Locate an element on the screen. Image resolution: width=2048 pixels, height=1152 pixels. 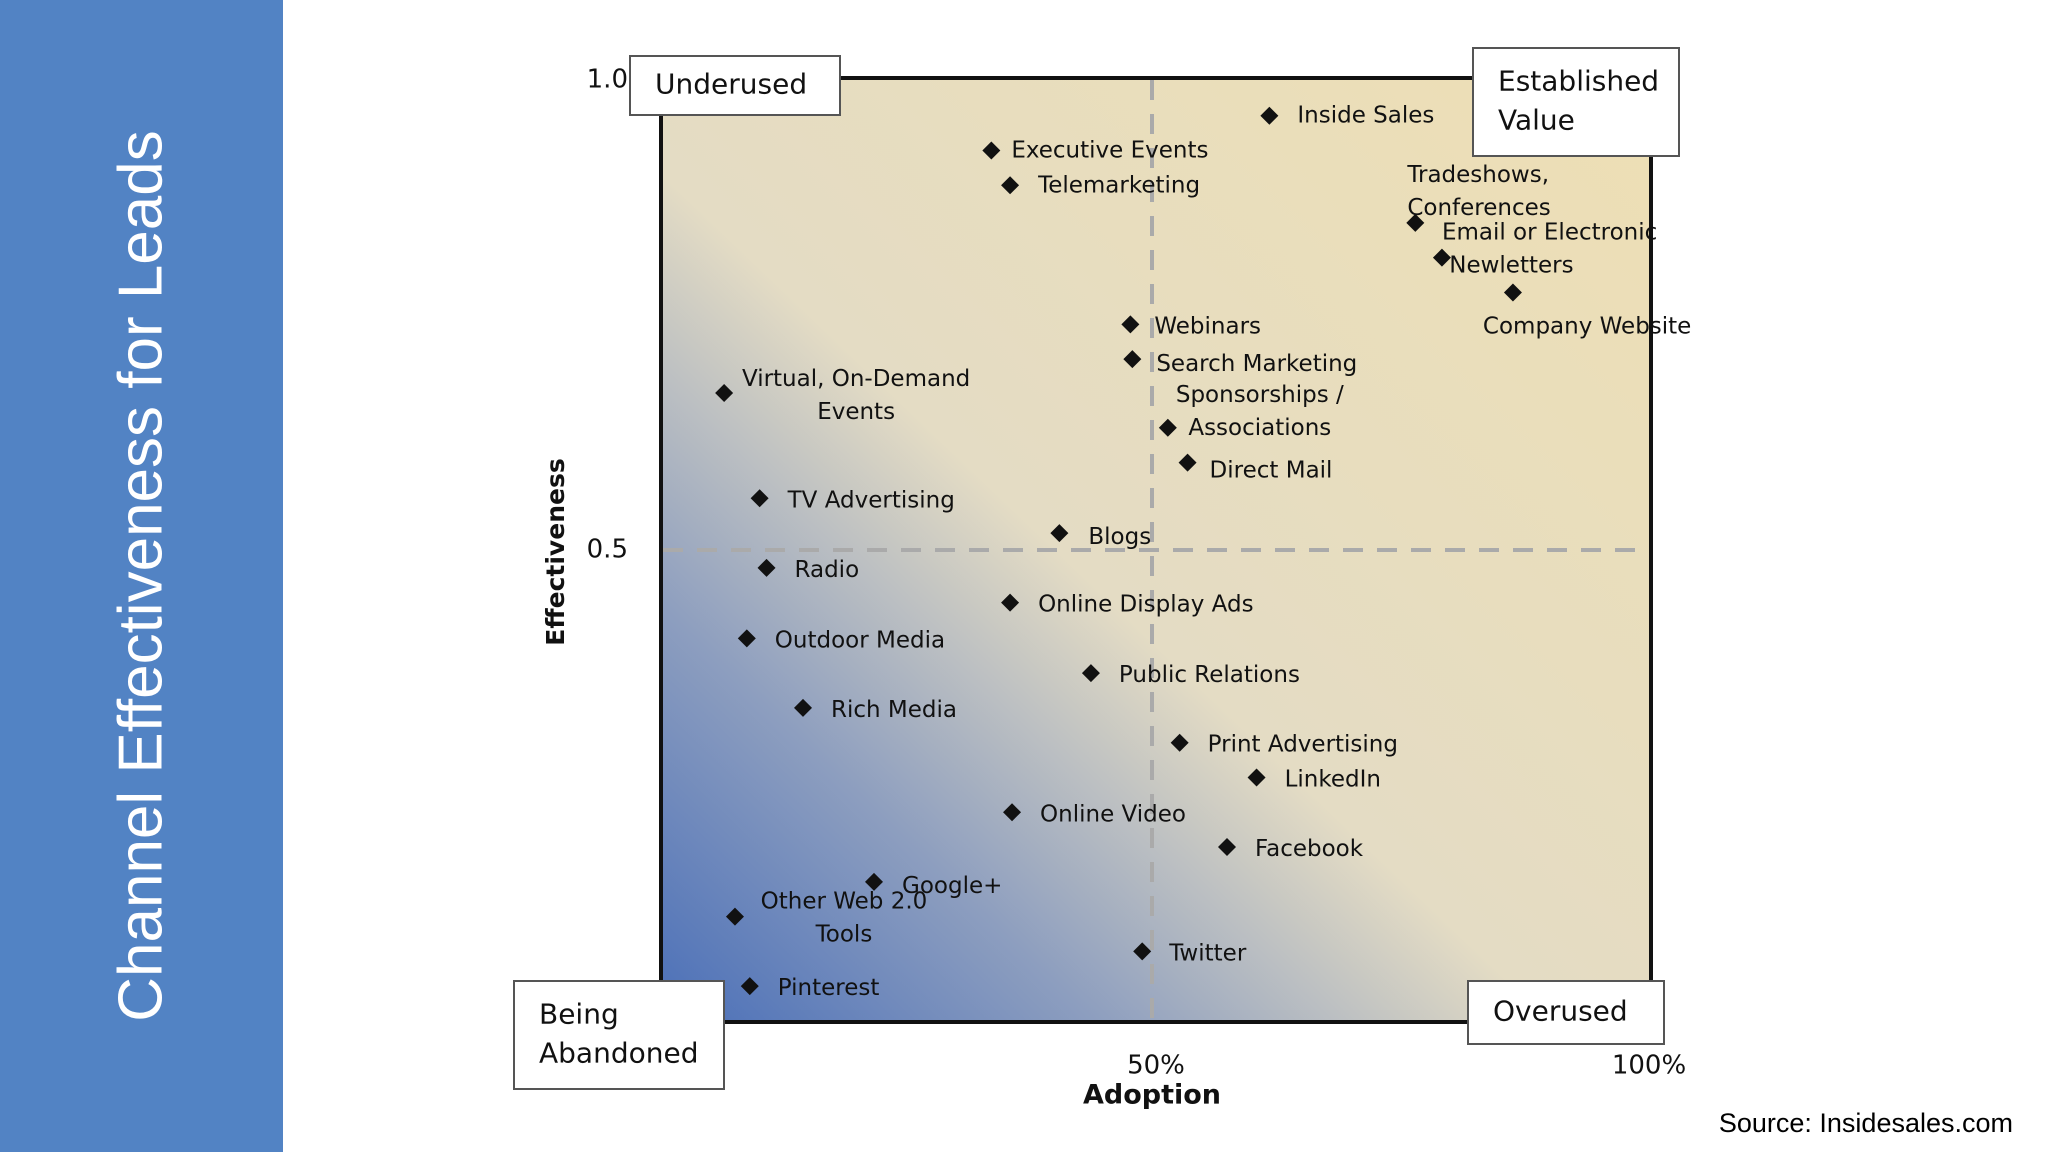
quadrant-text: Being Abandoned is located at coordinates (618, 1034).